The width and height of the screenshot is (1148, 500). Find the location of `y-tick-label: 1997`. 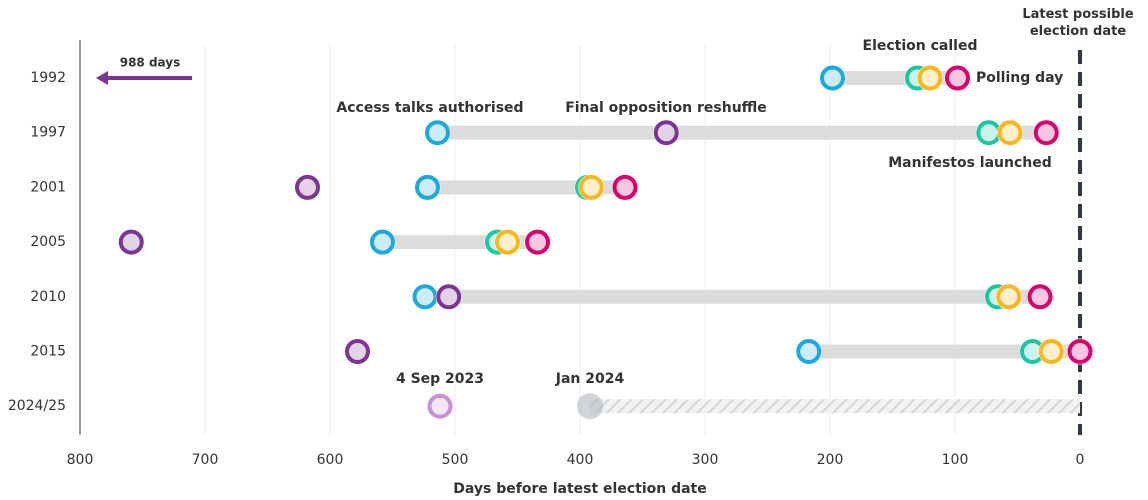

y-tick-label: 1997 is located at coordinates (48, 133).